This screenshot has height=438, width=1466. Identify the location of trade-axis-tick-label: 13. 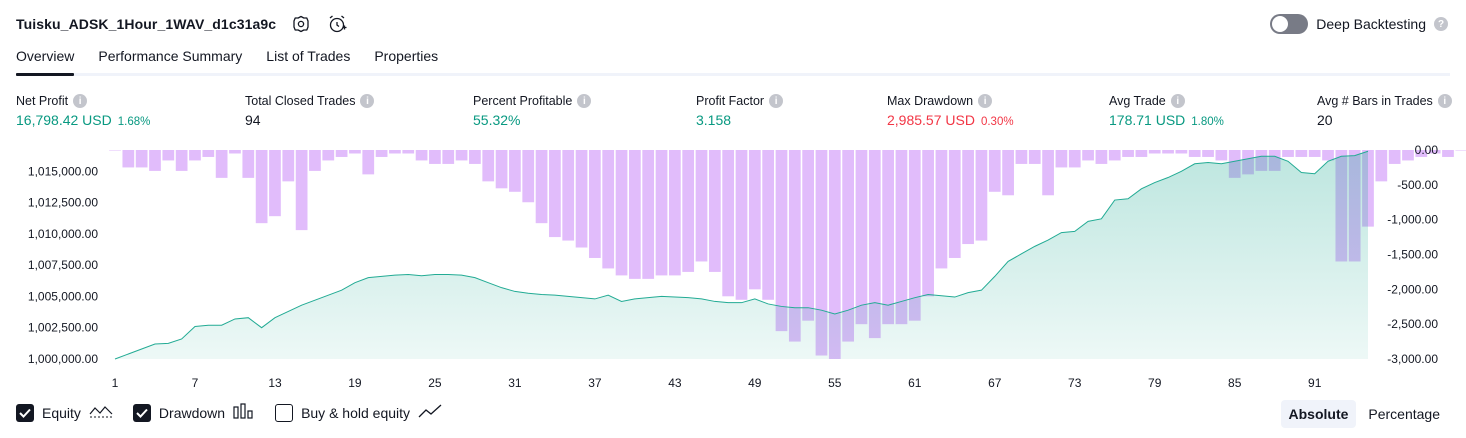
(275, 383).